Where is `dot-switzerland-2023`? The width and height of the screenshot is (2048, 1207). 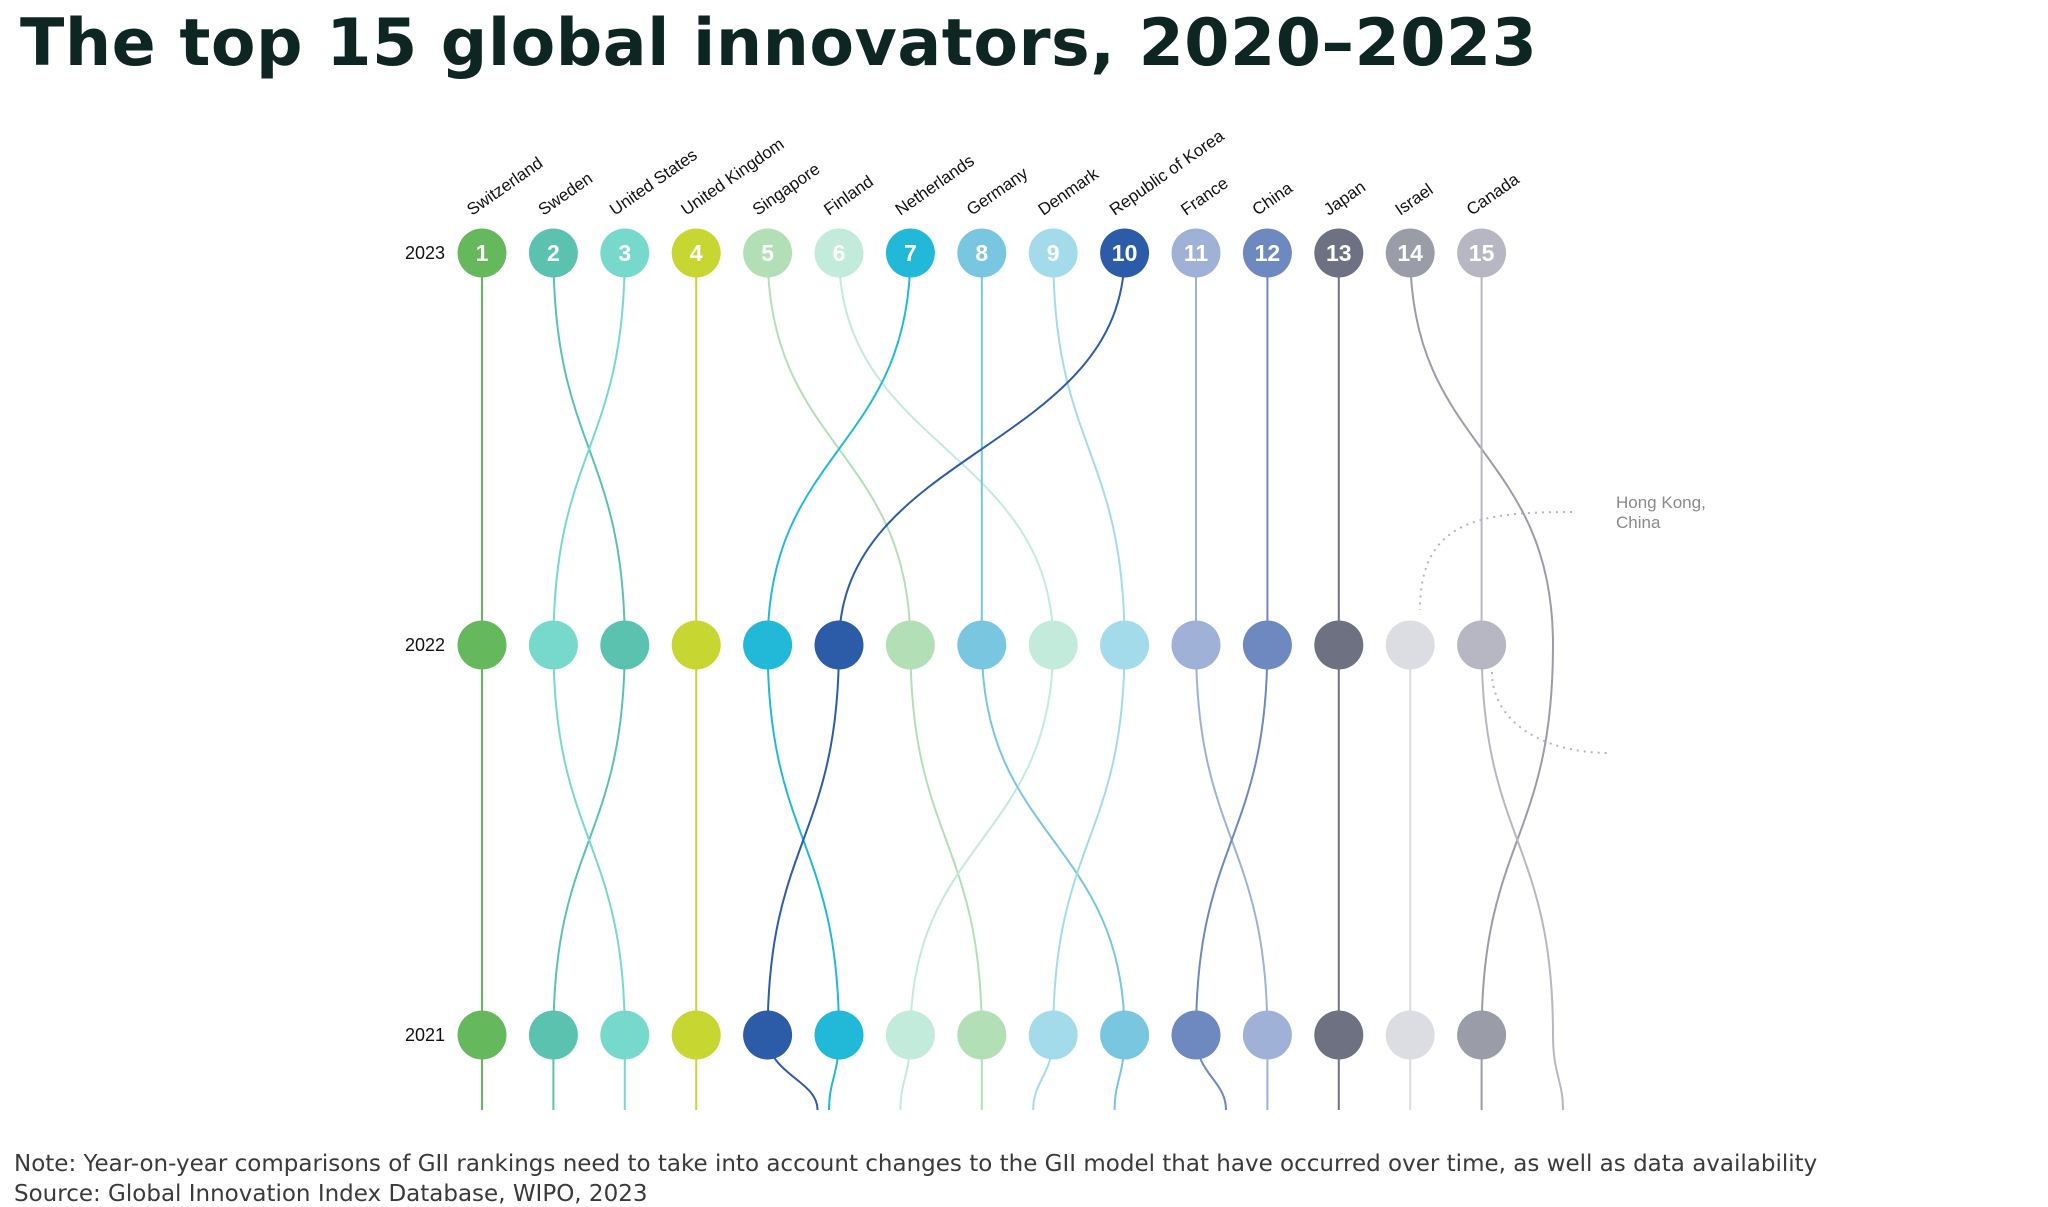
dot-switzerland-2023 is located at coordinates (482, 253).